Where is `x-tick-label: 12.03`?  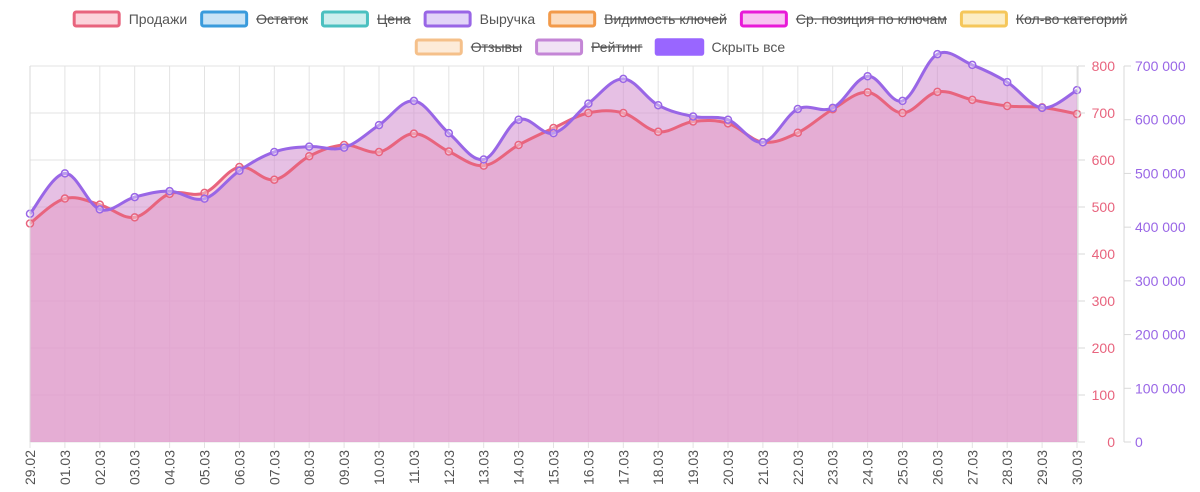
x-tick-label: 12.03 is located at coordinates (449, 467).